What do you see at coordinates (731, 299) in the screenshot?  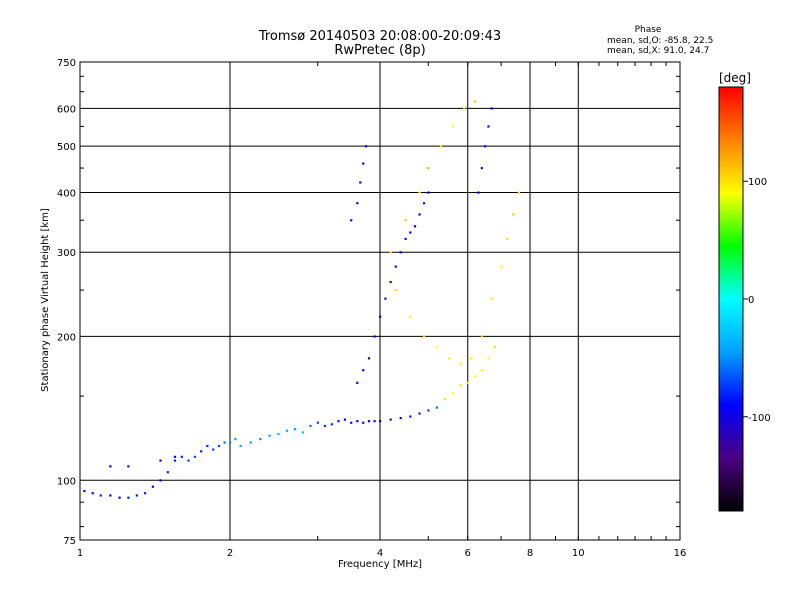 I see `colorbar` at bounding box center [731, 299].